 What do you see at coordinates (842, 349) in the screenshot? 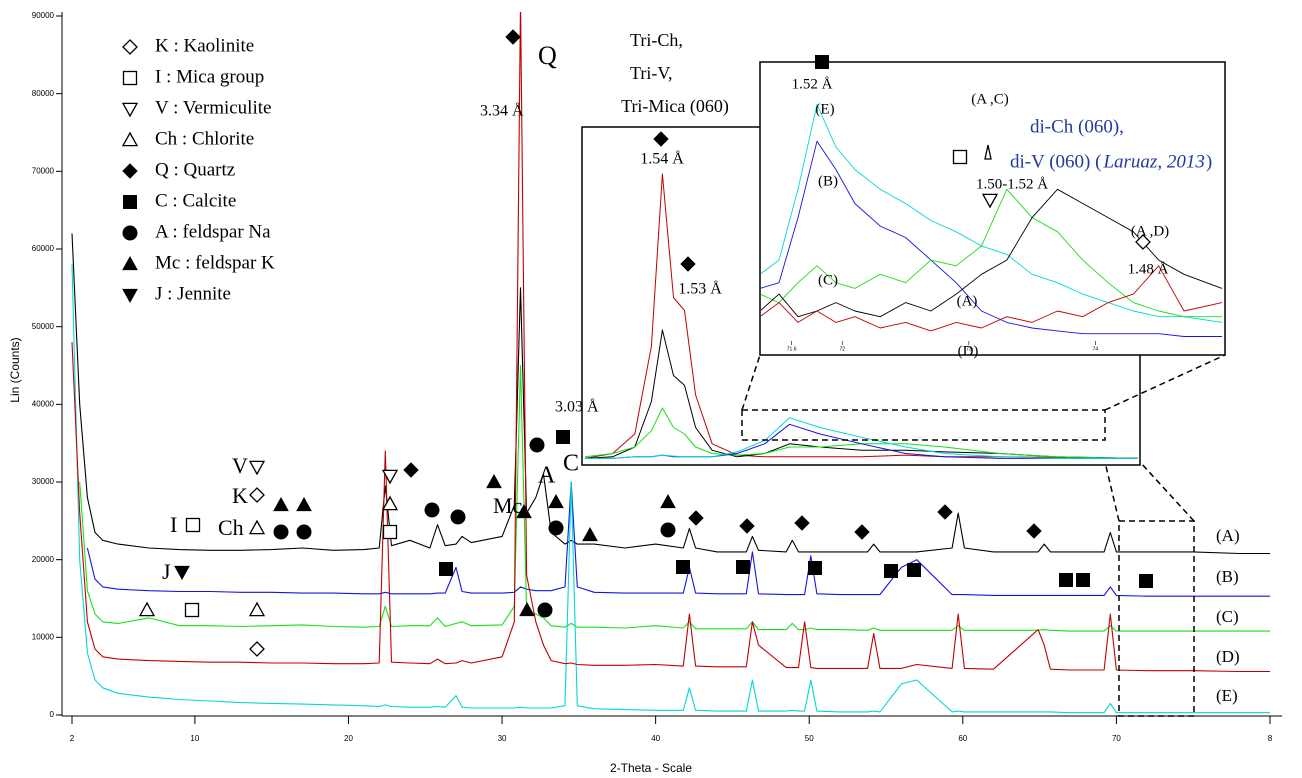
I see `x-tick-label: 72` at bounding box center [842, 349].